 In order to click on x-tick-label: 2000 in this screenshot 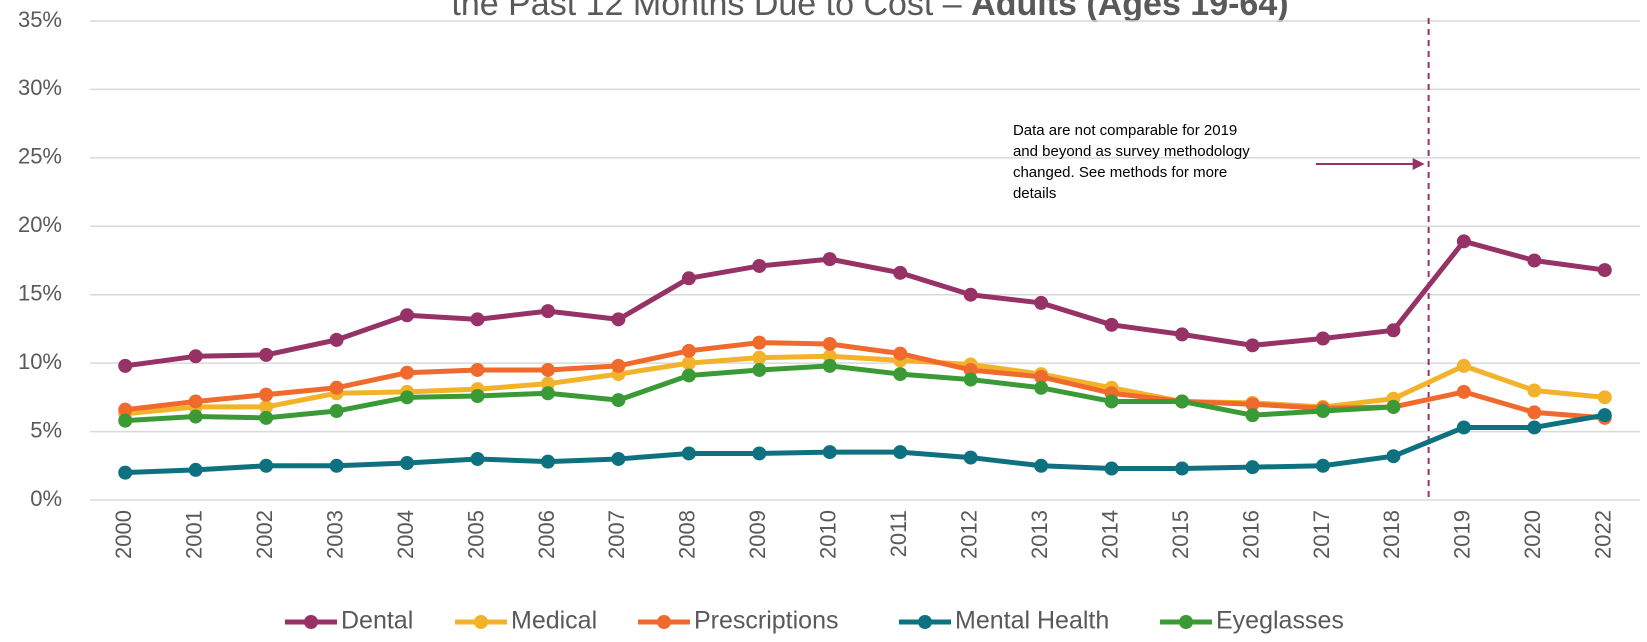, I will do `click(123, 534)`.